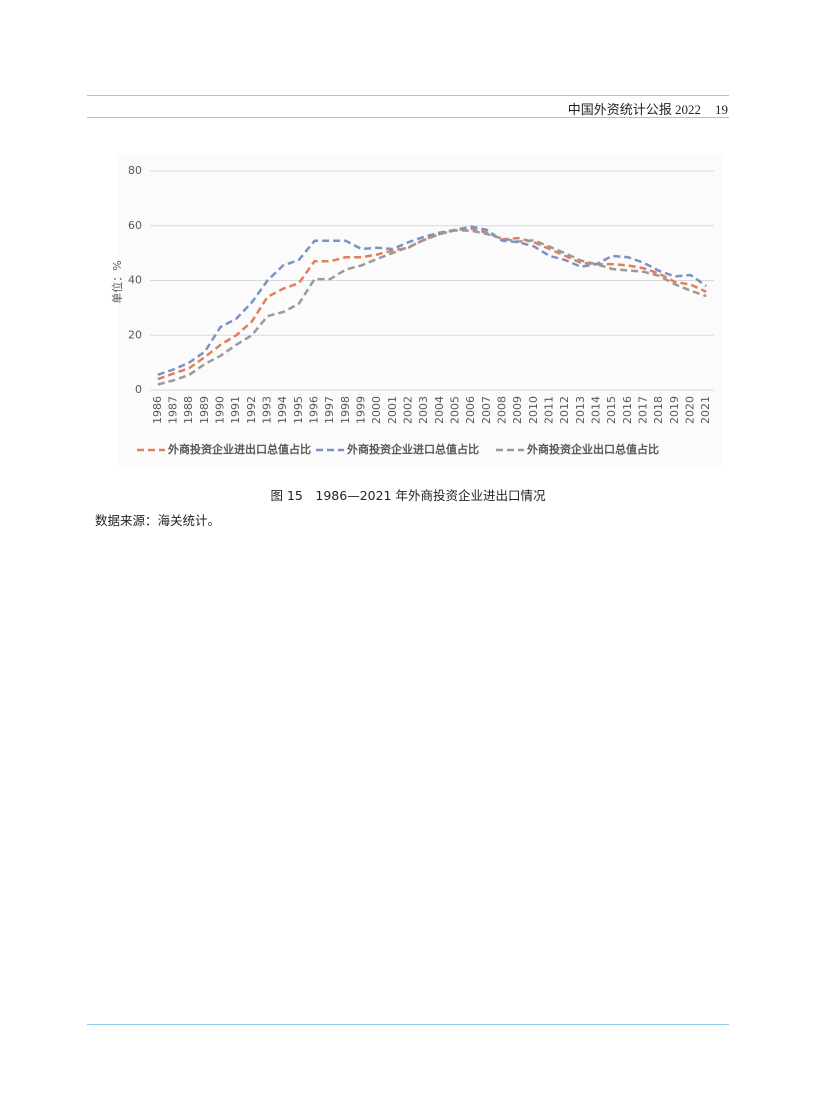 Image resolution: width=816 pixels, height=1099 pixels. What do you see at coordinates (135, 334) in the screenshot?
I see `y-tick-label: 20` at bounding box center [135, 334].